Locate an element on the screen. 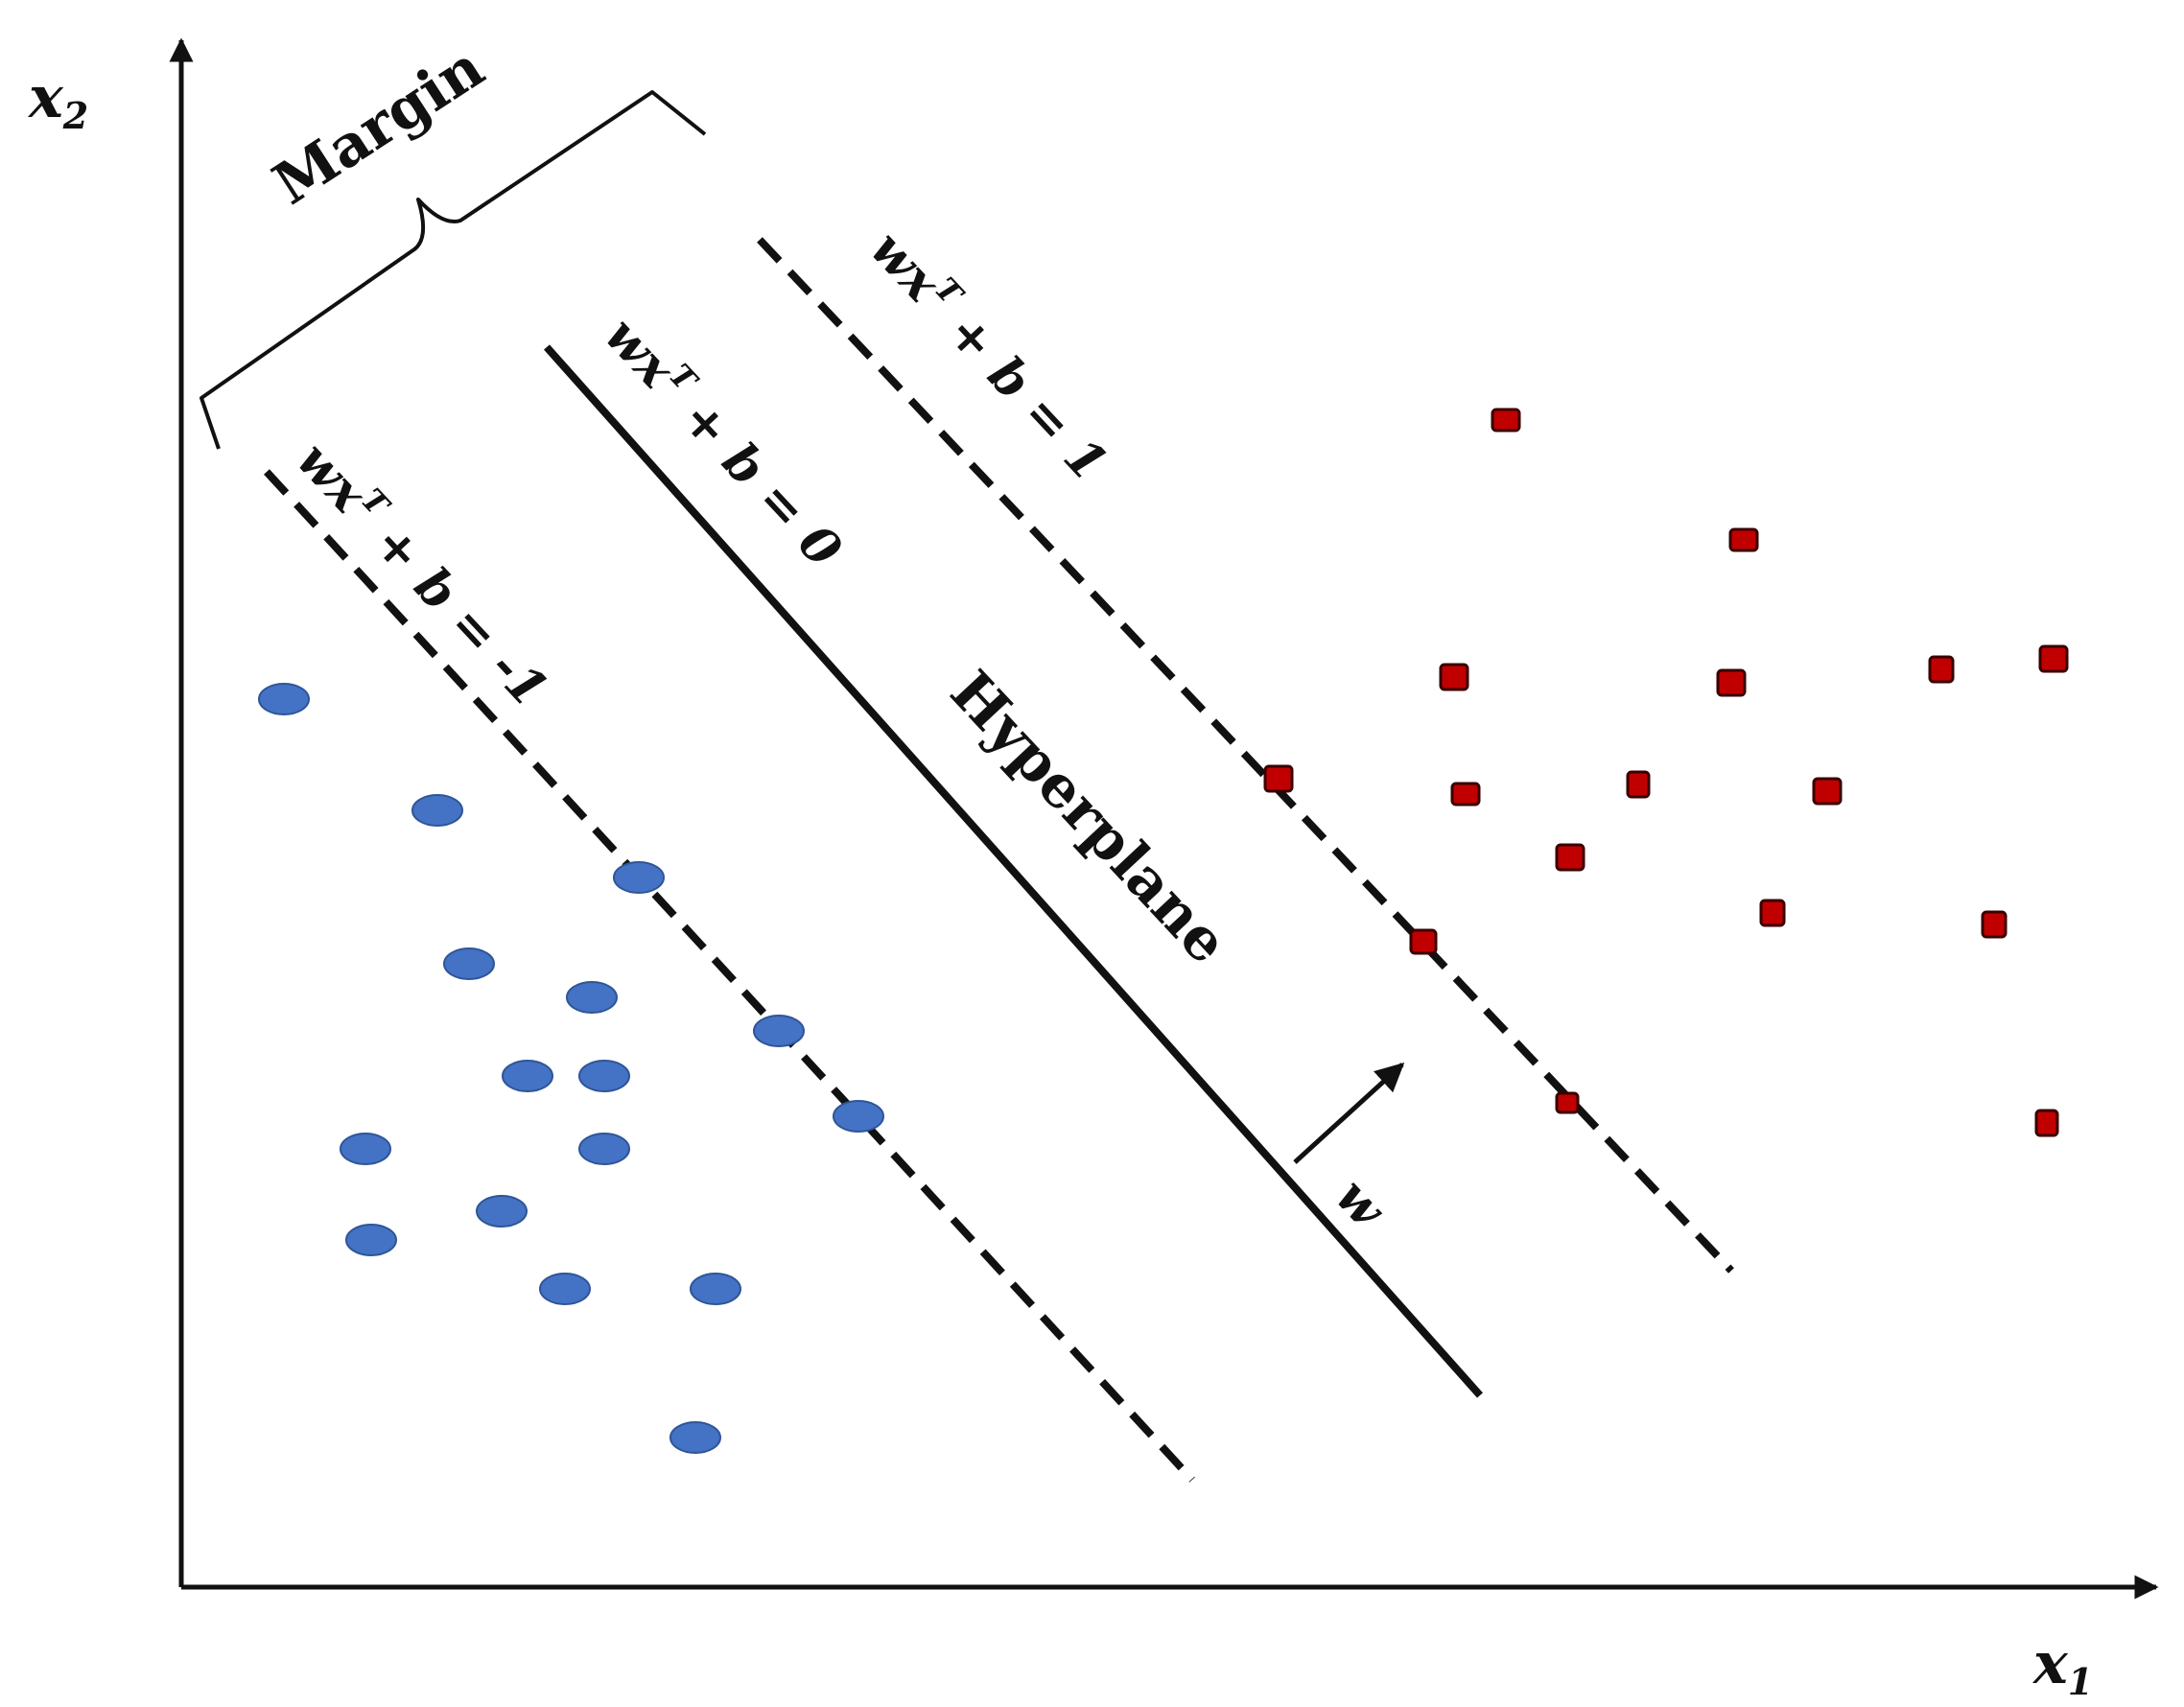  x-axis-letter: x is located at coordinates (2050, 1663).